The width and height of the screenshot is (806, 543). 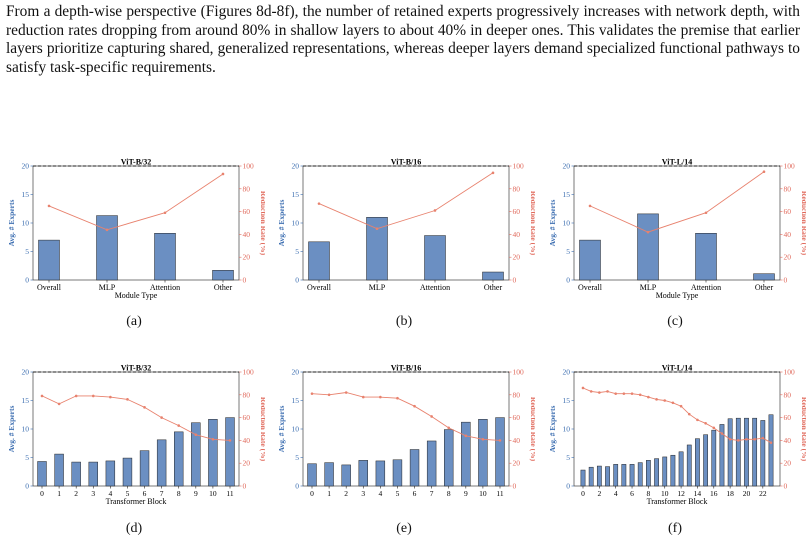 What do you see at coordinates (532, 223) in the screenshot?
I see `y2-axis-label: Reduction Rate (%)` at bounding box center [532, 223].